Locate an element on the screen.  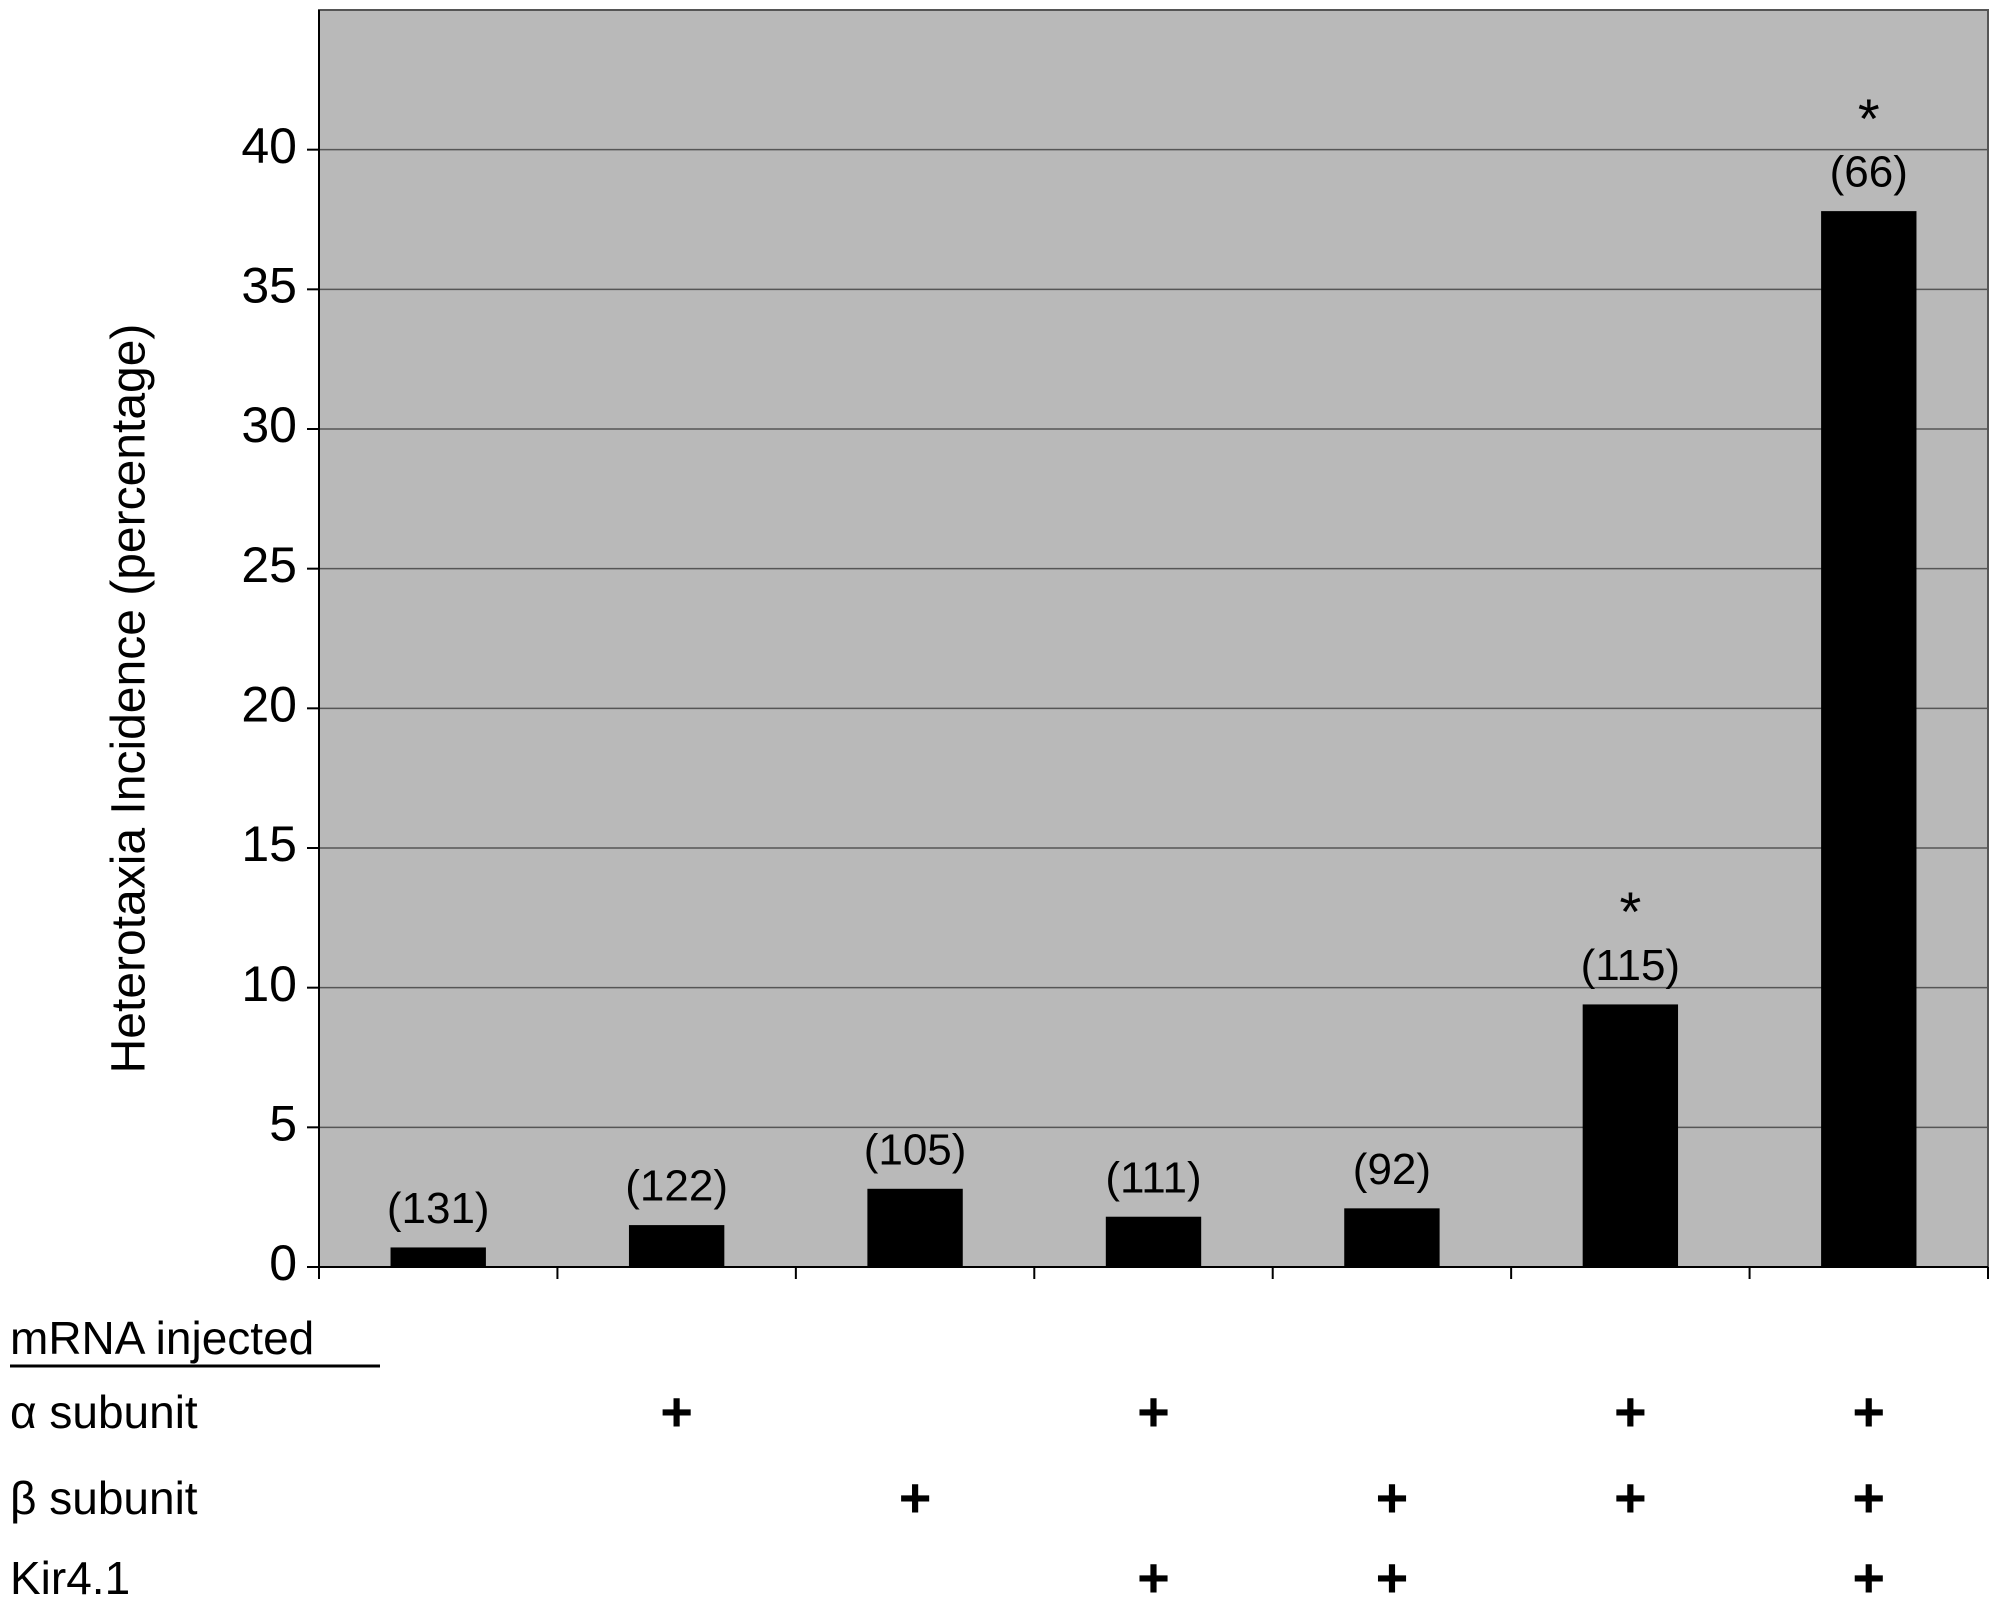
count-label: (115) is located at coordinates (1630, 965).